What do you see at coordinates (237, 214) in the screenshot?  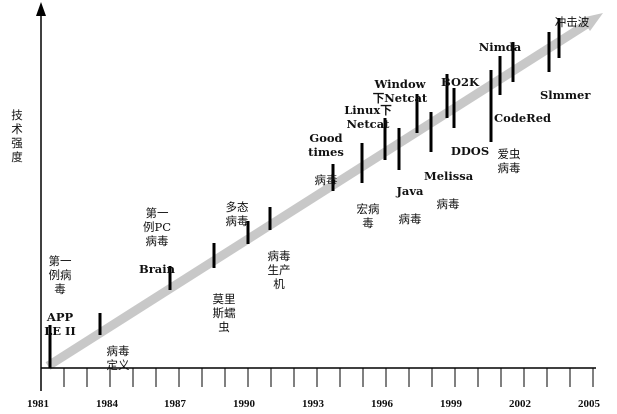 I see `event-label-polymorphic-virus: 多态 病毒` at bounding box center [237, 214].